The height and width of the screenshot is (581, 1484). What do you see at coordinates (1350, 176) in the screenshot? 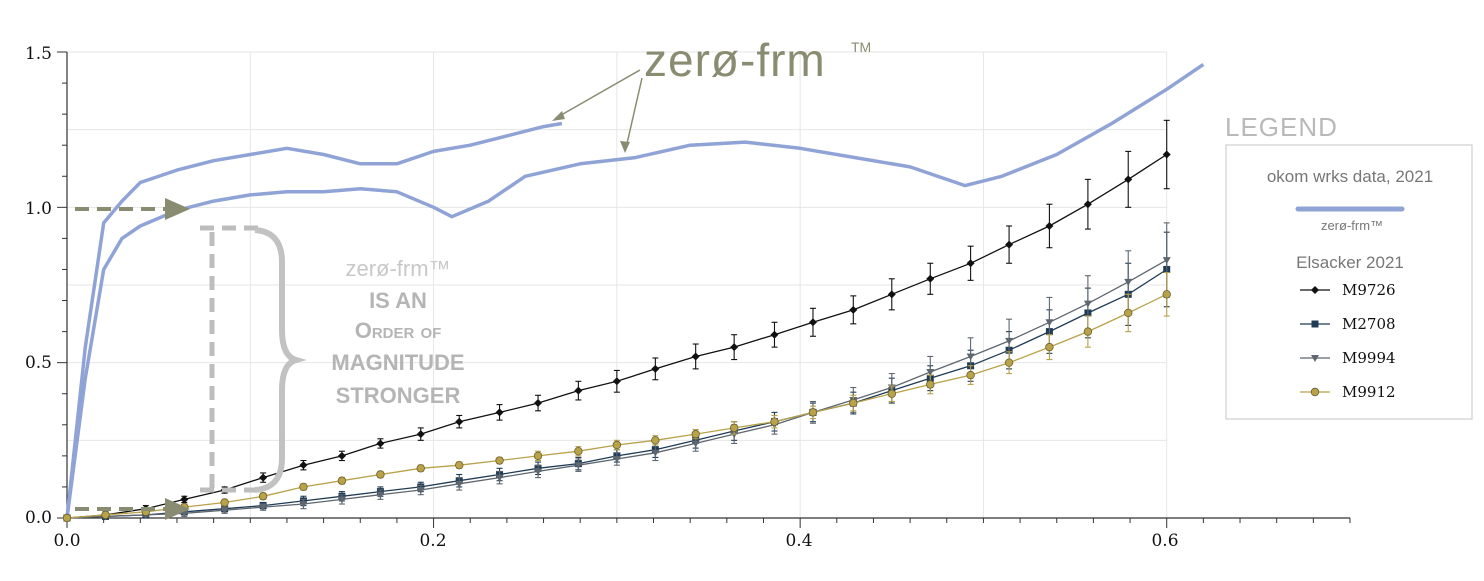
I see `legend-group-label: okom wrks data, 2021` at bounding box center [1350, 176].